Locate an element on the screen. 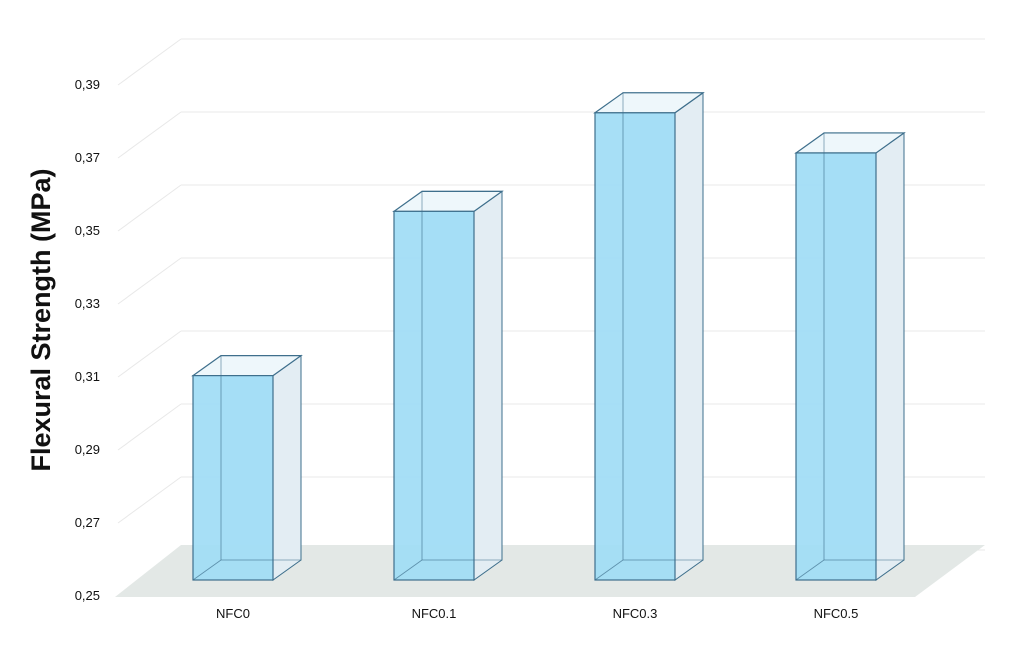  x-axis-ticks: NFC0 NFC0.1 NFC0.3 NFC0.5 is located at coordinates (537, 613).